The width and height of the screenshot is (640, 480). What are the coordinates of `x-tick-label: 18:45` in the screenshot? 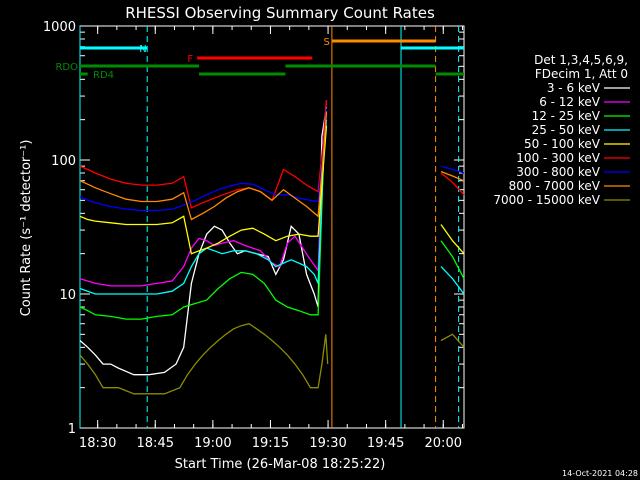 It's located at (155, 443).